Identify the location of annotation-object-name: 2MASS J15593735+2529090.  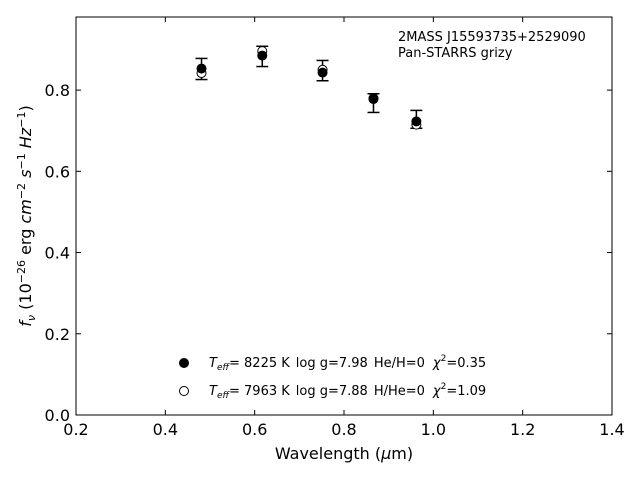
(492, 37).